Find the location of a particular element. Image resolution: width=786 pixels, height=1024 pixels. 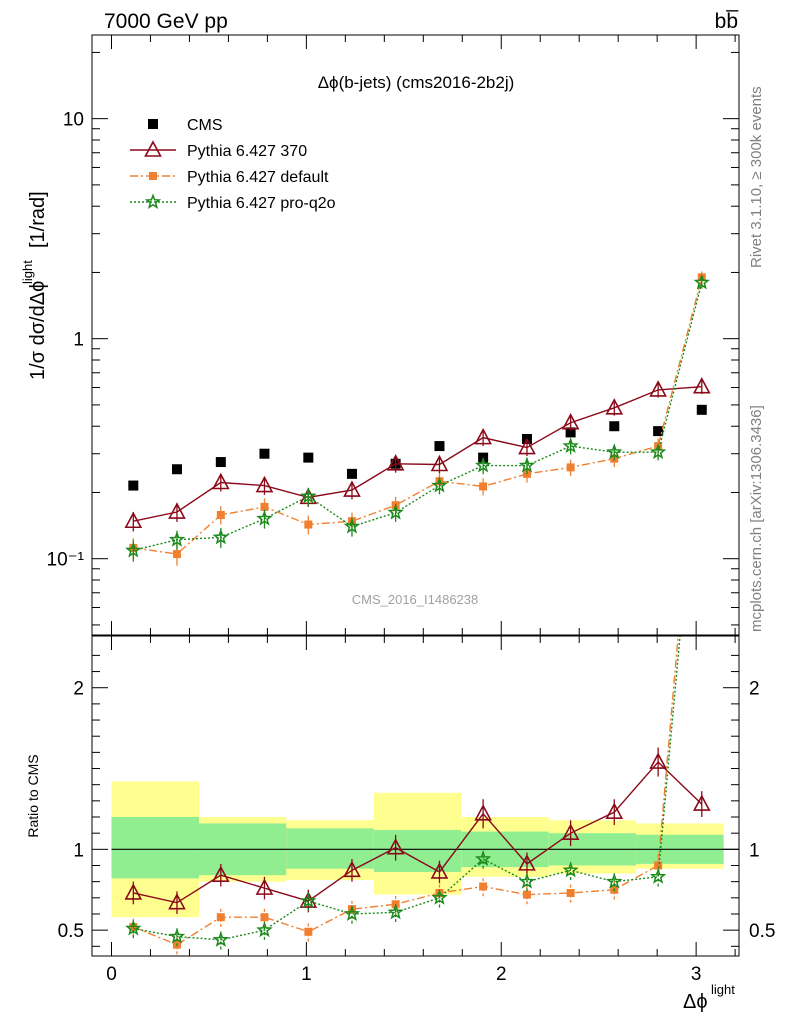

analysis-watermark: CMS_2016_I1486238 is located at coordinates (415, 599).